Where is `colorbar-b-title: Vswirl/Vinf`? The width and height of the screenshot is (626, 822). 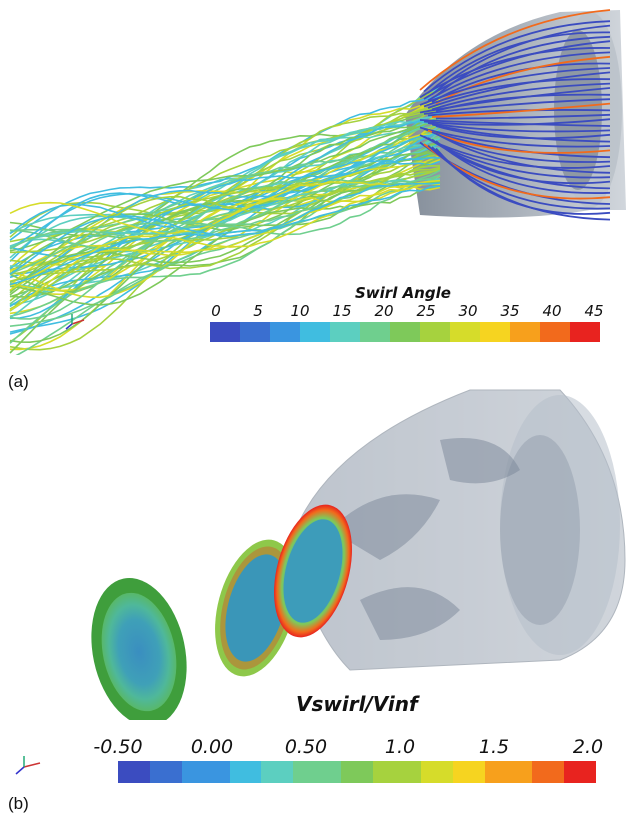 colorbar-b-title: Vswirl/Vinf is located at coordinates (357, 704).